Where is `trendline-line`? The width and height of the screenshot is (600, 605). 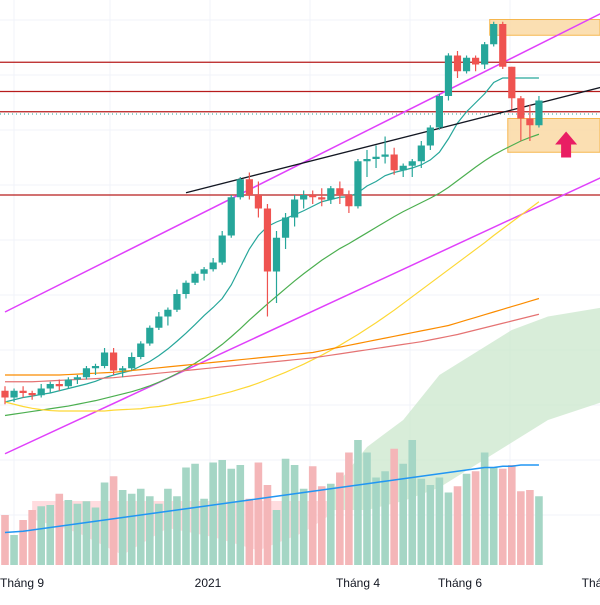 trendline-line is located at coordinates (392, 140).